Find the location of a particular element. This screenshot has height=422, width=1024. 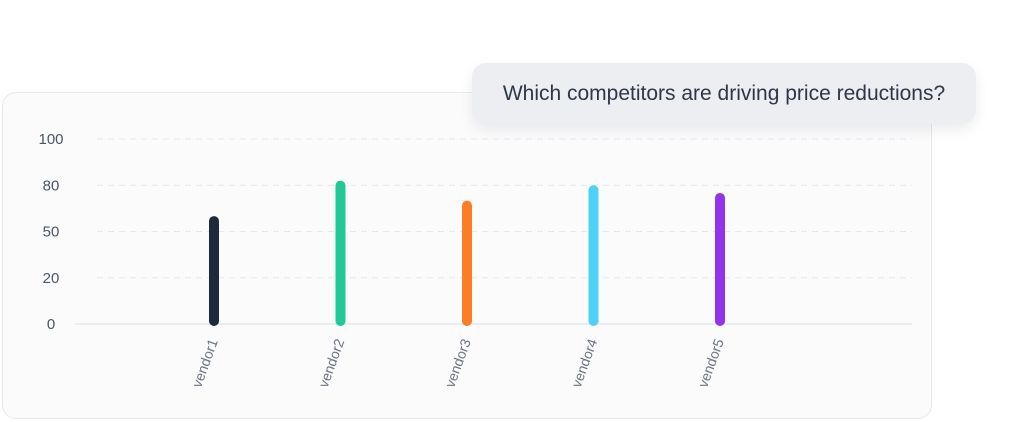

bar-vendor2 is located at coordinates (340, 253).